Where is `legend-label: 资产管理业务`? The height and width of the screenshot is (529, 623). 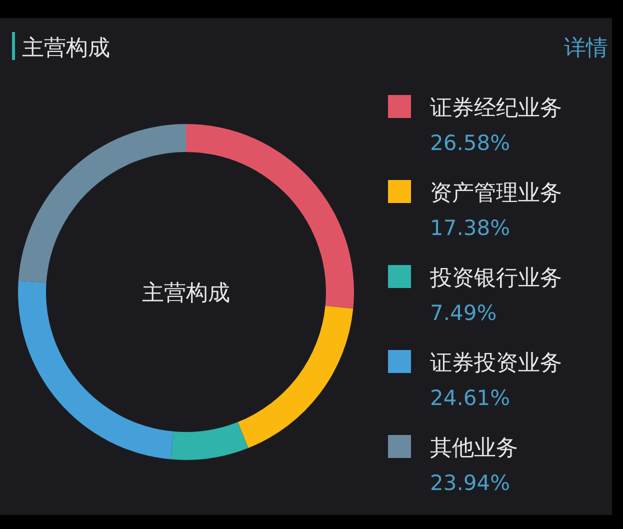
legend-label: 资产管理业务 is located at coordinates (496, 193).